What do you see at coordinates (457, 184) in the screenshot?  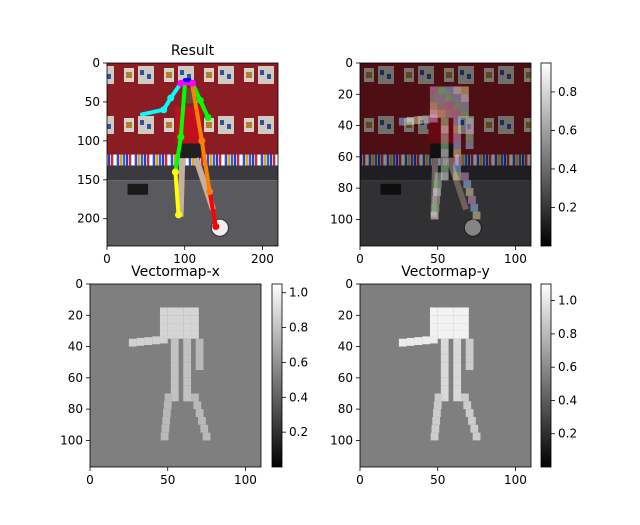 I see `leg` at bounding box center [457, 184].